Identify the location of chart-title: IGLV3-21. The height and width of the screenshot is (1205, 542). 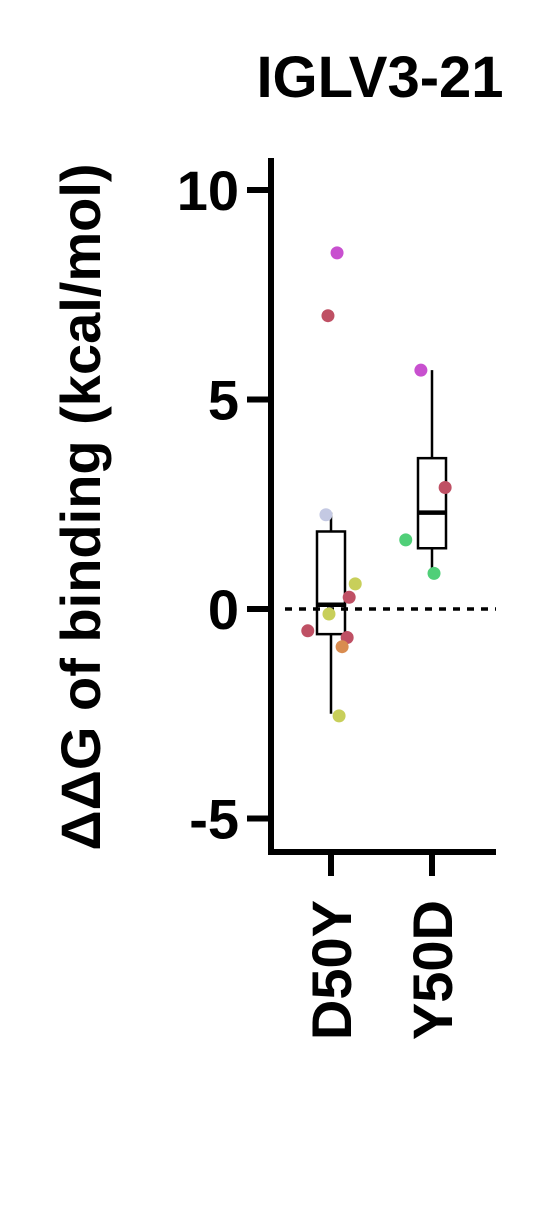
(379, 77).